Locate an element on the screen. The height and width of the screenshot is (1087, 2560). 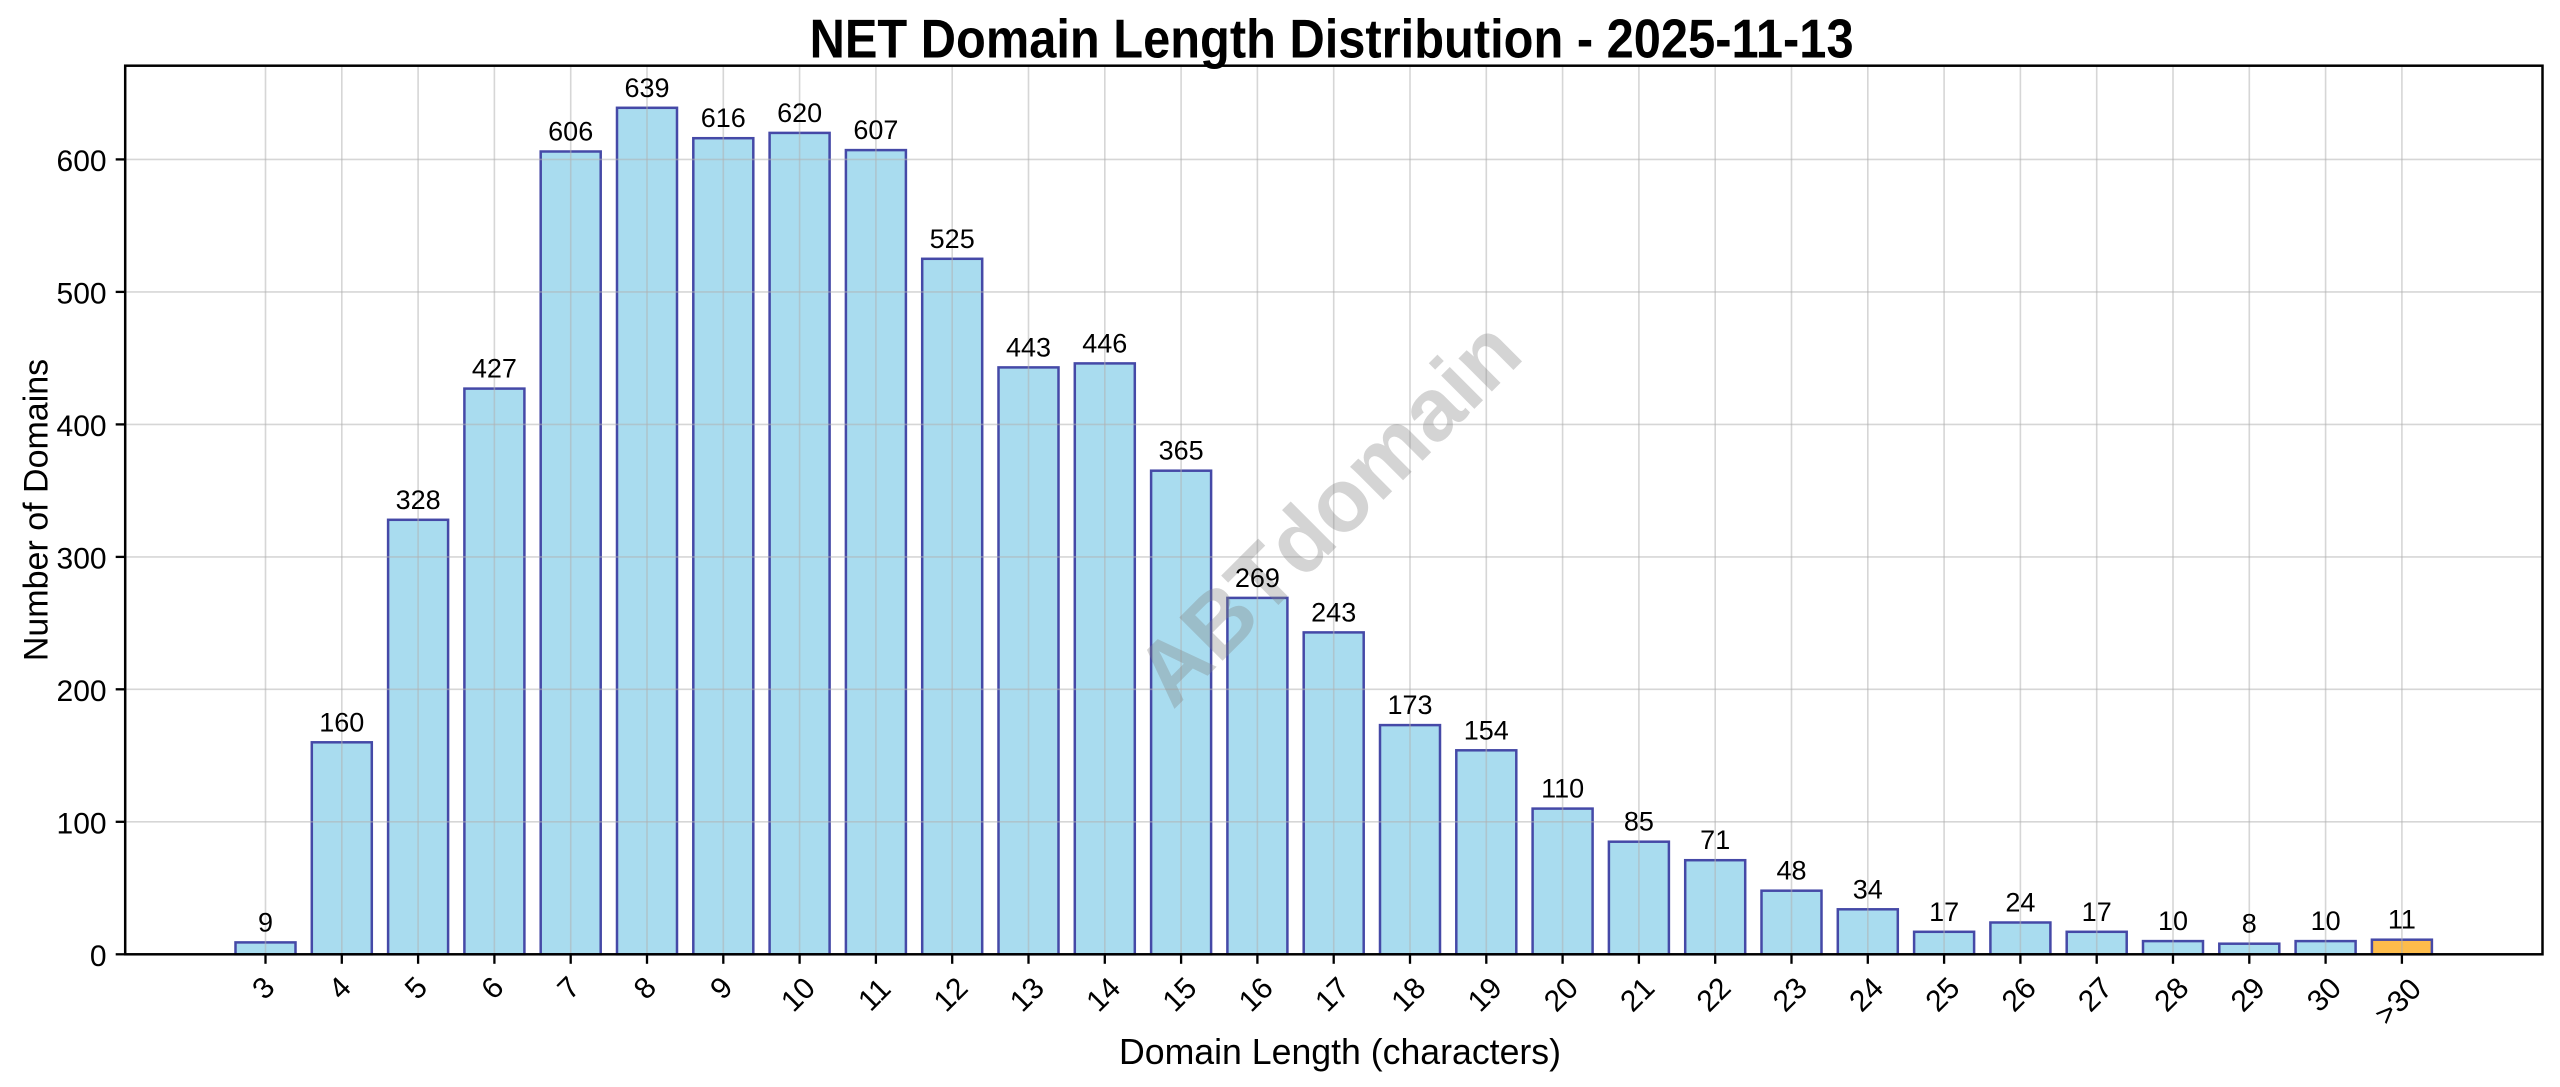
svg-text: 173 is located at coordinates (1409, 705).